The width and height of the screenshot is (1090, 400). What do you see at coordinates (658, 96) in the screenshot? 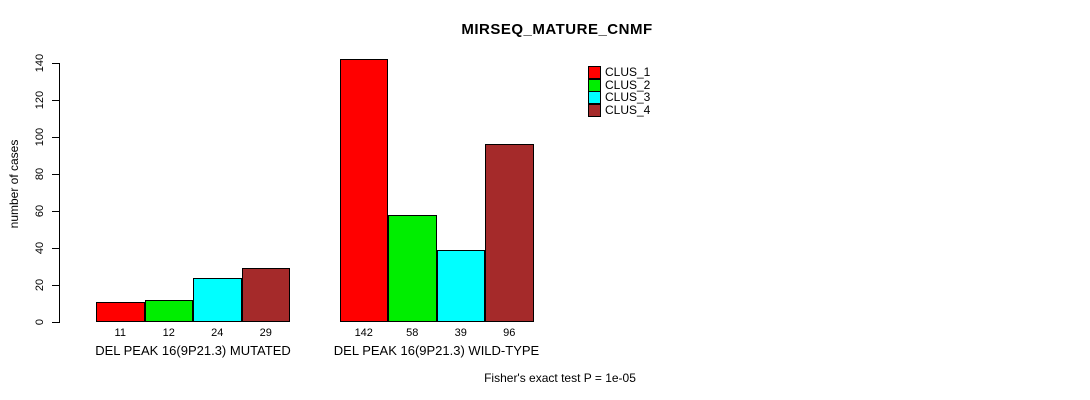
I see `legend: CLUS_1 CLUS_2 CLUS_3 CLUS_4` at bounding box center [658, 96].